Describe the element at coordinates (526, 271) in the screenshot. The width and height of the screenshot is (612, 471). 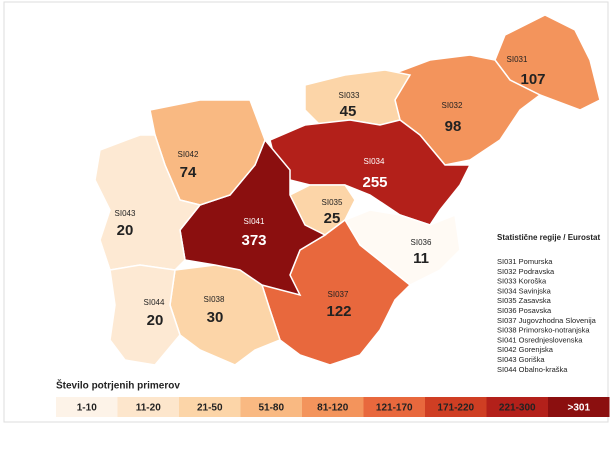
I see `key-item: SI032 Podravska` at that location.